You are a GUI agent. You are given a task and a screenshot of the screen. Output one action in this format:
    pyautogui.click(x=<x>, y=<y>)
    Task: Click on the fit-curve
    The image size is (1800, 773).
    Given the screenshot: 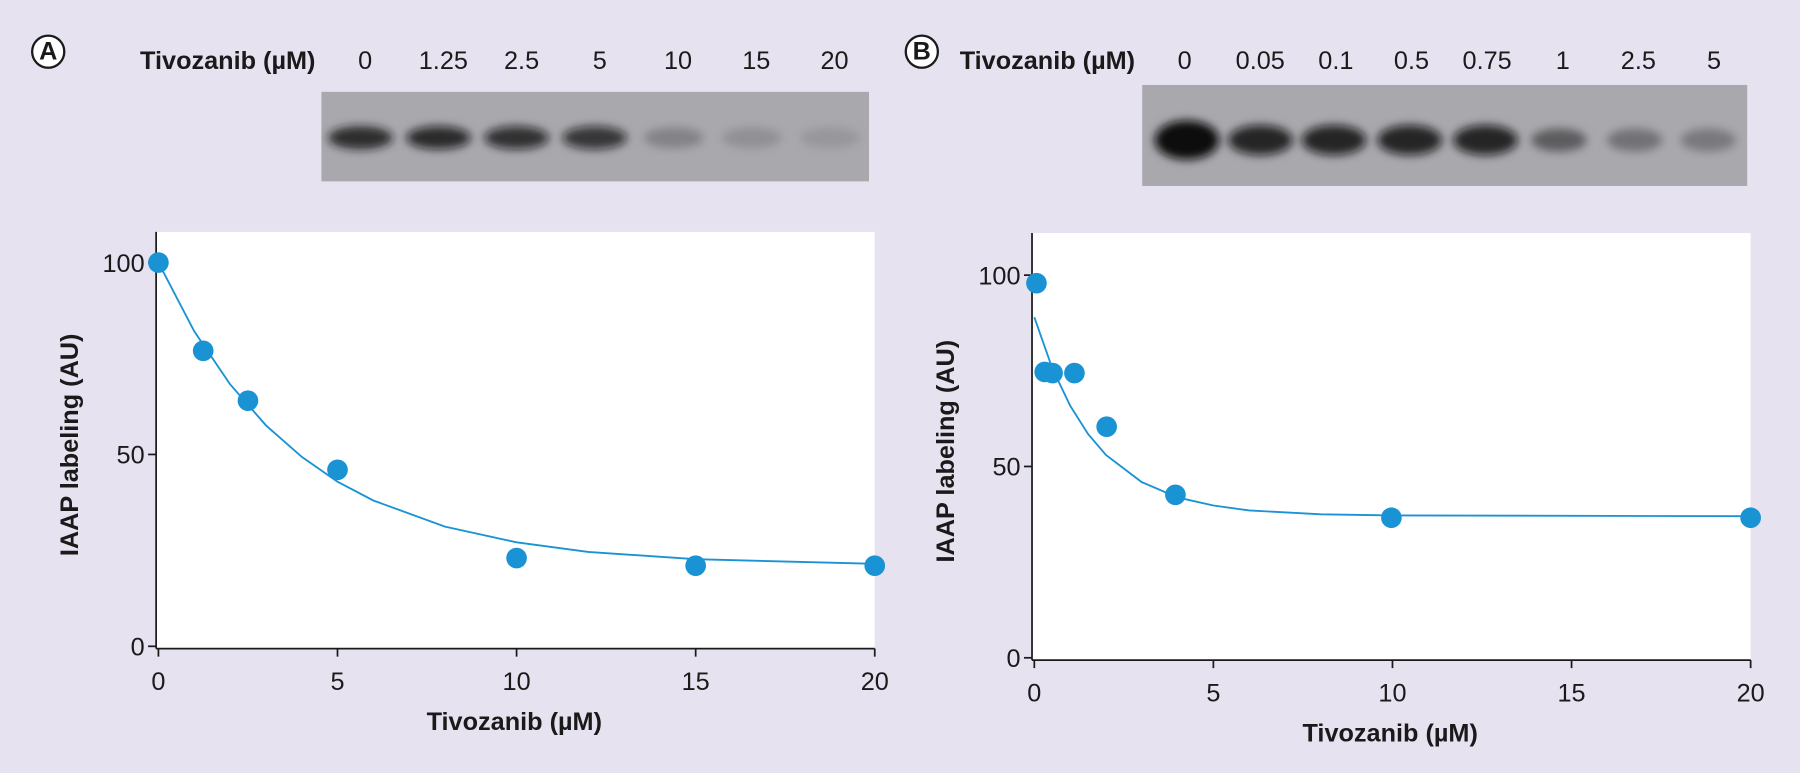 What is the action you would take?
    pyautogui.click(x=1392, y=417)
    